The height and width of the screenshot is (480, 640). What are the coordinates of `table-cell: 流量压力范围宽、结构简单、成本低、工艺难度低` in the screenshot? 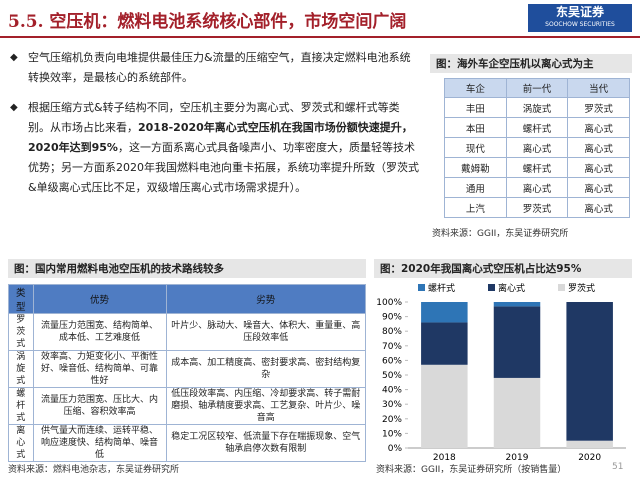 It's located at (99, 332).